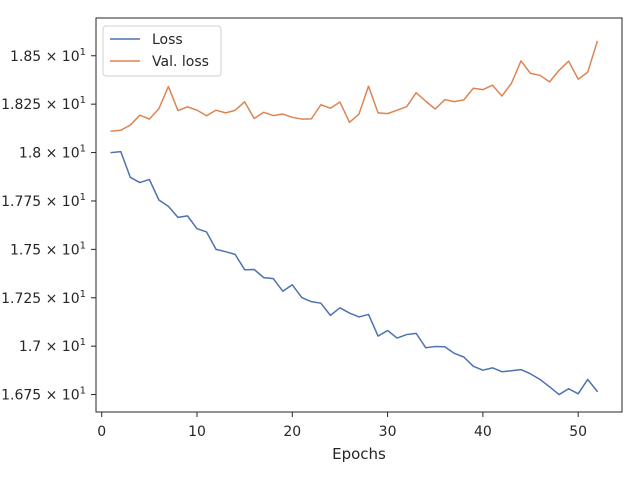  I want to click on y-tick-label: 1.85 × 10¹, so click(48, 56).